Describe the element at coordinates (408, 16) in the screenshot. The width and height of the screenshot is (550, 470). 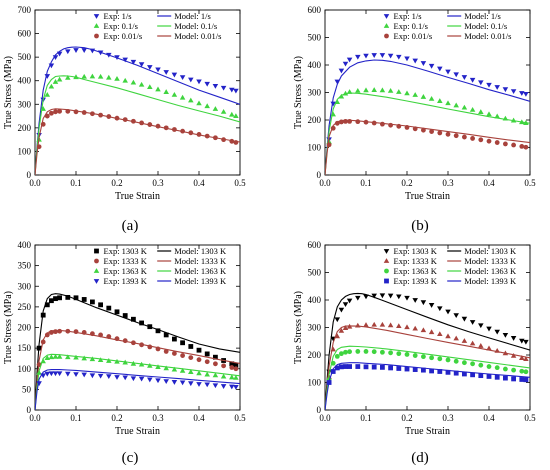
I see `legend-label: Exp: 1/s` at that location.